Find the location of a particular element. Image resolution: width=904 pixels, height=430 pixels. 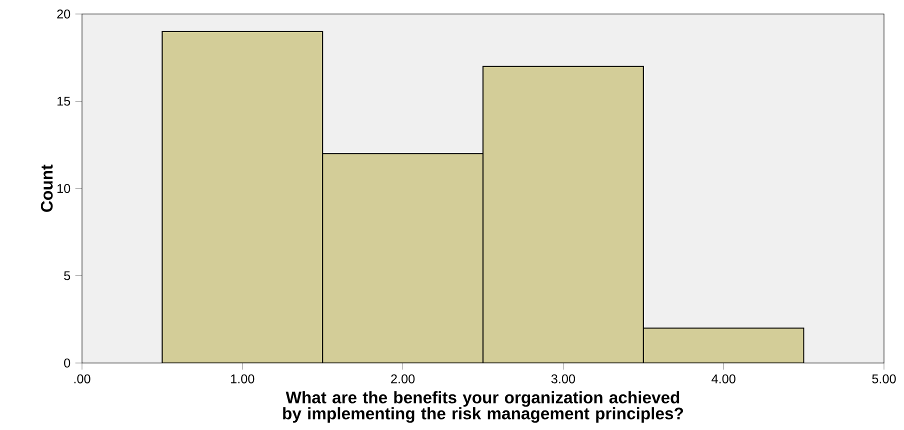

x-axis-title: What are the benefits your organization achieved by implementing the risk management principles? is located at coordinates (483, 407).